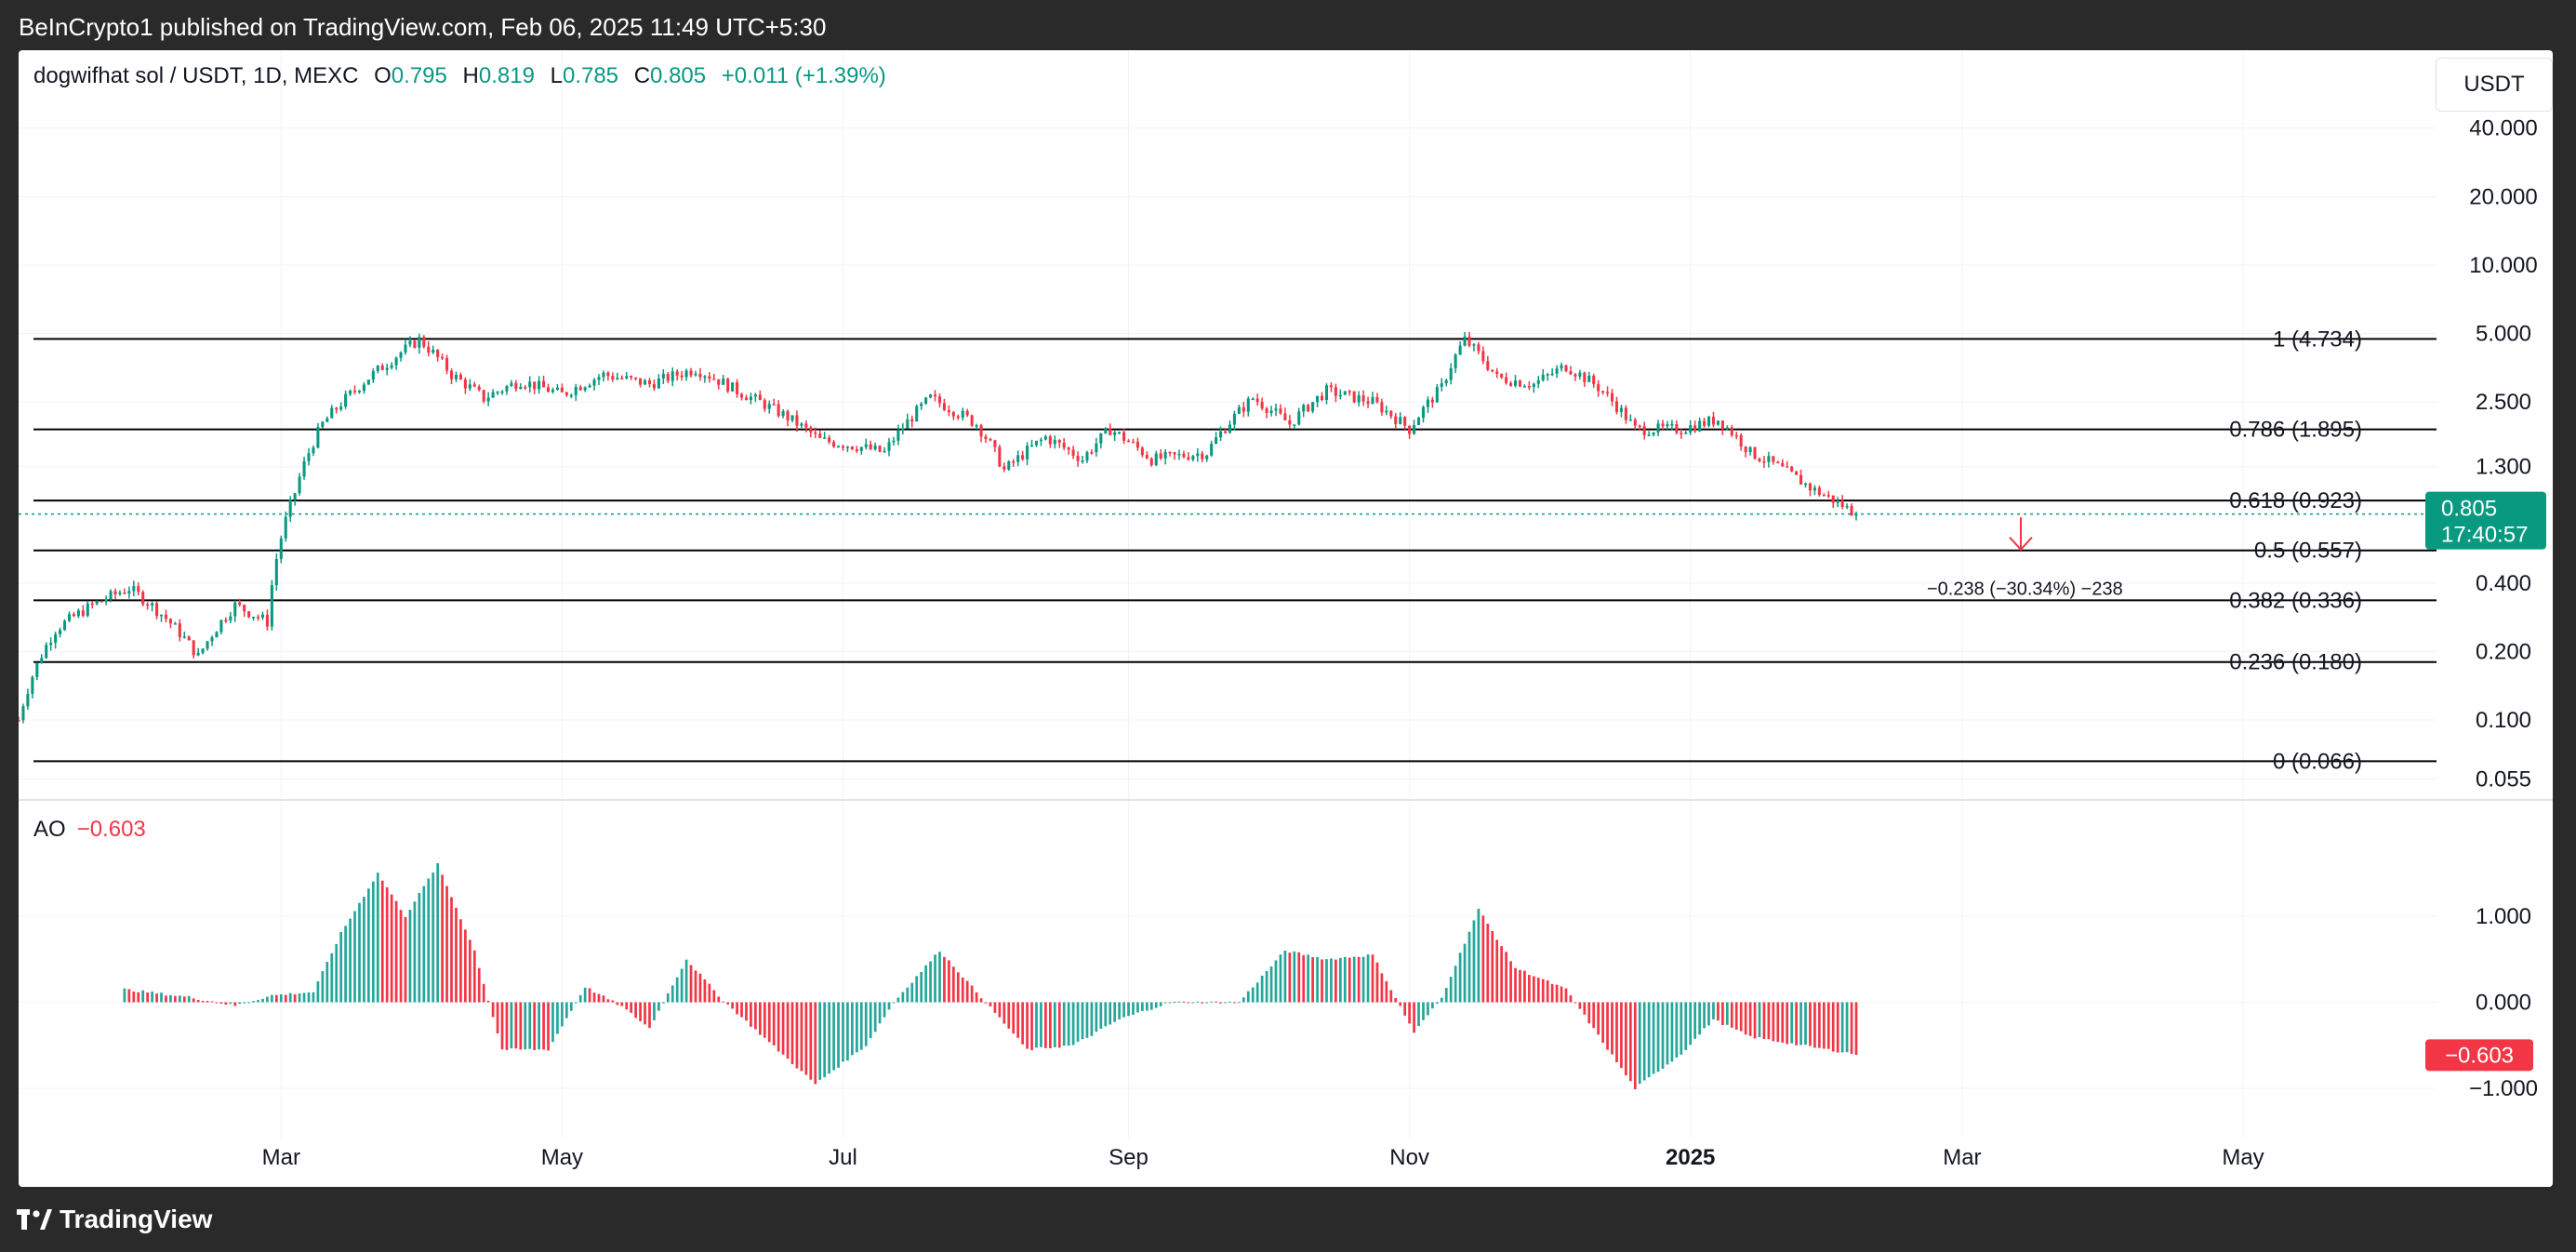  What do you see at coordinates (2494, 85) in the screenshot?
I see `currency-button: USDT` at bounding box center [2494, 85].